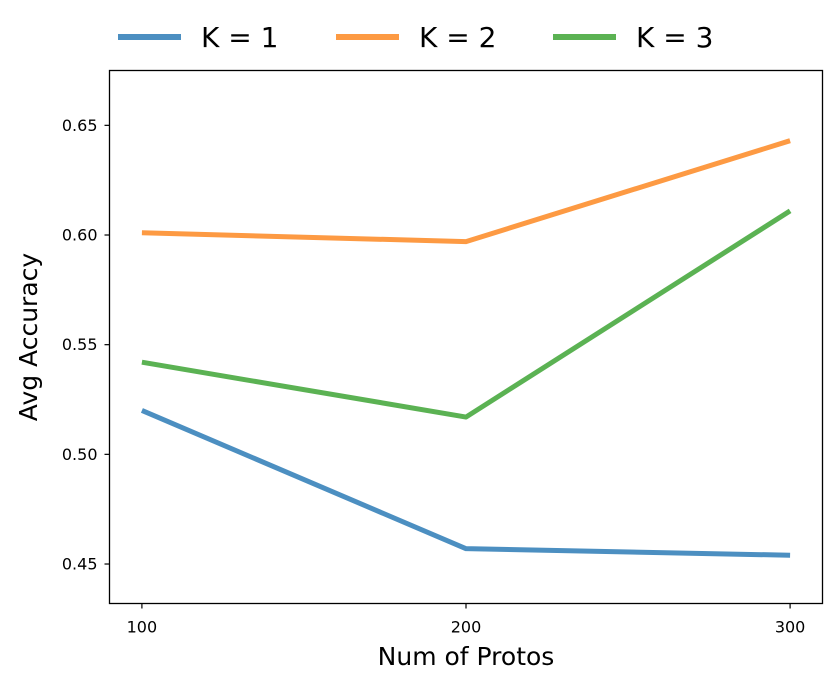 The width and height of the screenshot is (837, 686). Describe the element at coordinates (142, 627) in the screenshot. I see `x-tick-label: 100` at that location.